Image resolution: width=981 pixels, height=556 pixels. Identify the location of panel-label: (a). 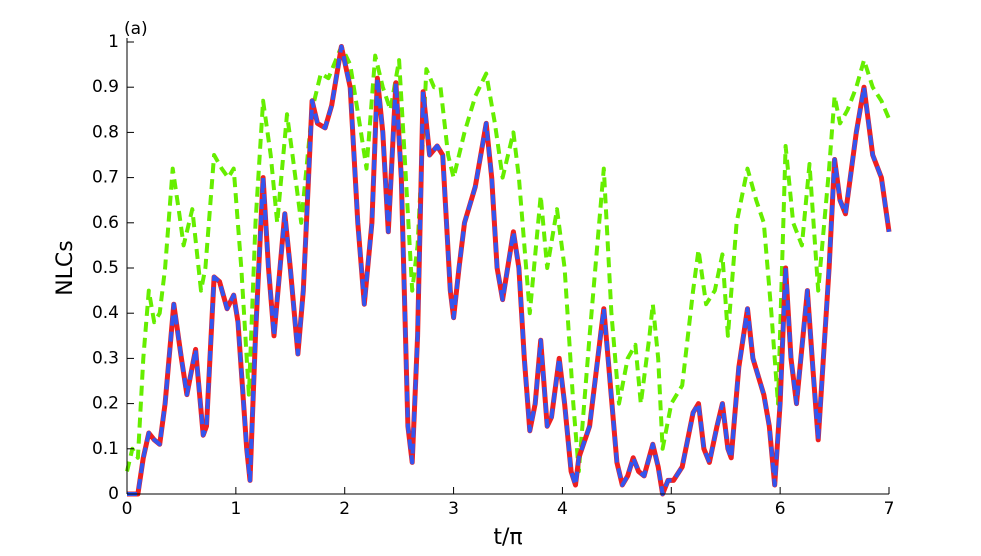
(136, 29).